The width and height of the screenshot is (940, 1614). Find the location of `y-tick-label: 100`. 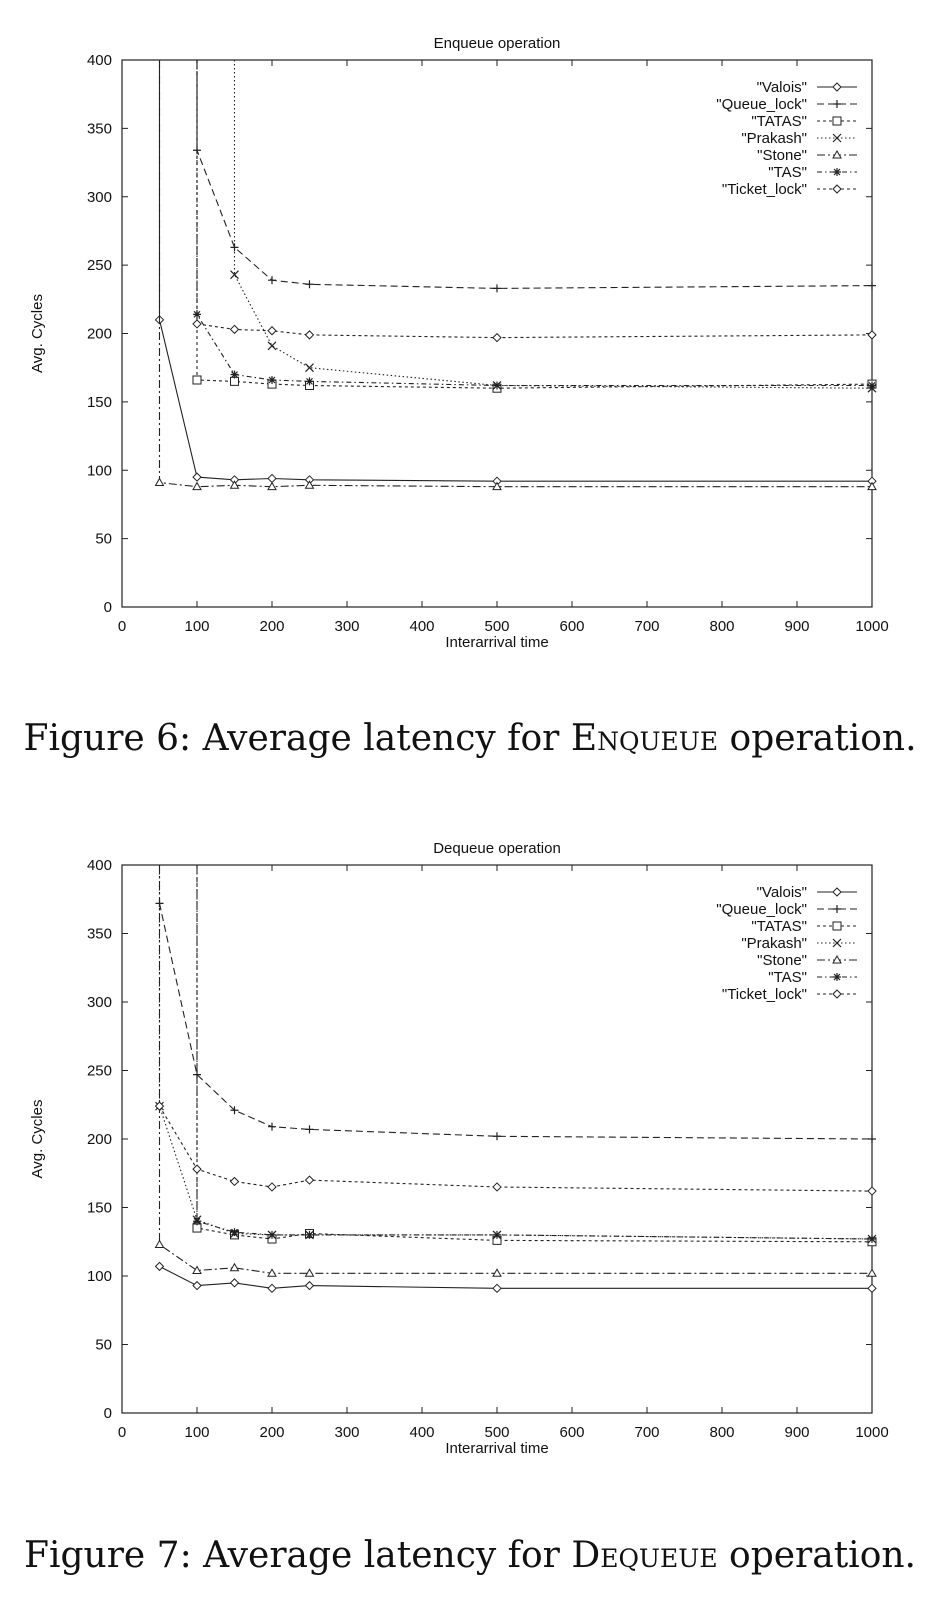

y-tick-label: 100 is located at coordinates (99, 1276).